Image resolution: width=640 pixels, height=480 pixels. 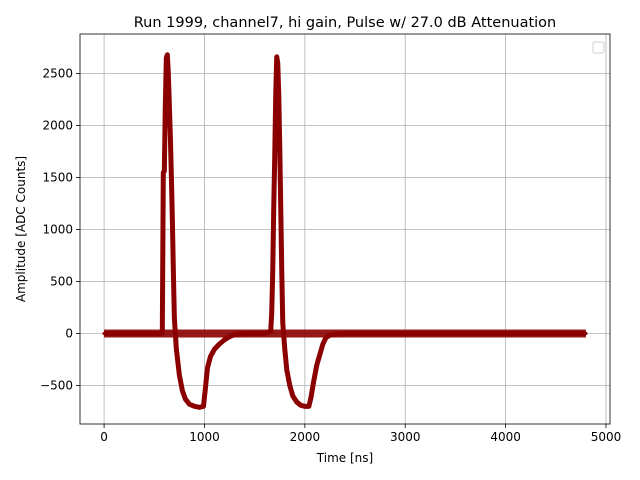 I want to click on y-tick-label: 2500, so click(x=57, y=74).